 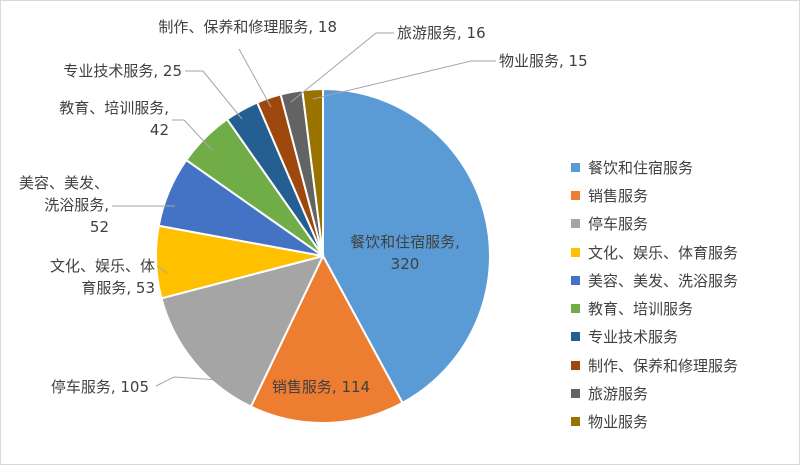 I want to click on legend-item-2: 停车服务, so click(x=683, y=224).